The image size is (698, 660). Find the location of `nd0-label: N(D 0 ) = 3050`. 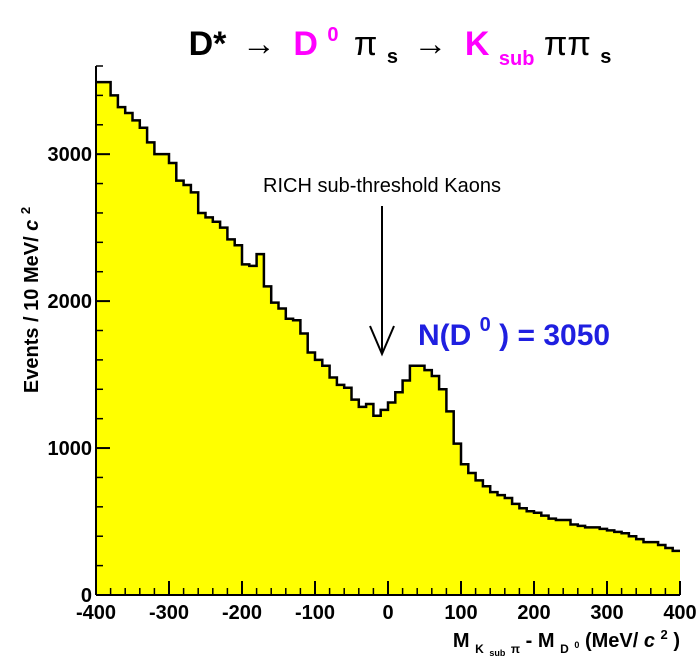

nd0-label: N(D 0 ) = 3050 is located at coordinates (514, 328).